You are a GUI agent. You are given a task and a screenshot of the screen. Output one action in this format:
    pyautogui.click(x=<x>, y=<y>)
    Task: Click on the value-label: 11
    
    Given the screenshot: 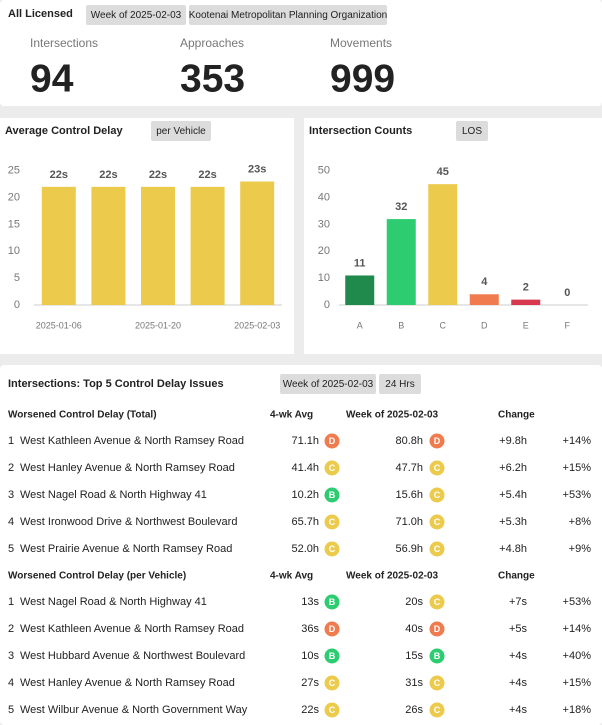 What is the action you would take?
    pyautogui.click(x=360, y=263)
    